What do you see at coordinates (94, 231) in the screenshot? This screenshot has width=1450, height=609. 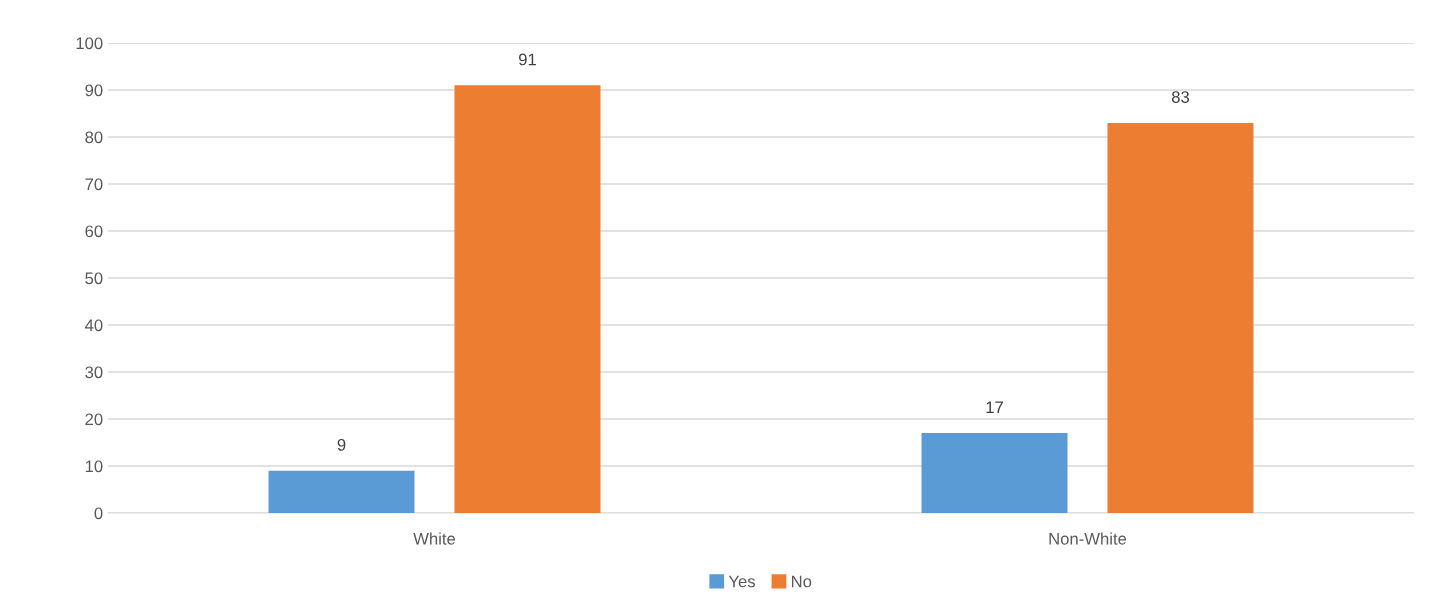 I see `y-tick-label: 60` at bounding box center [94, 231].